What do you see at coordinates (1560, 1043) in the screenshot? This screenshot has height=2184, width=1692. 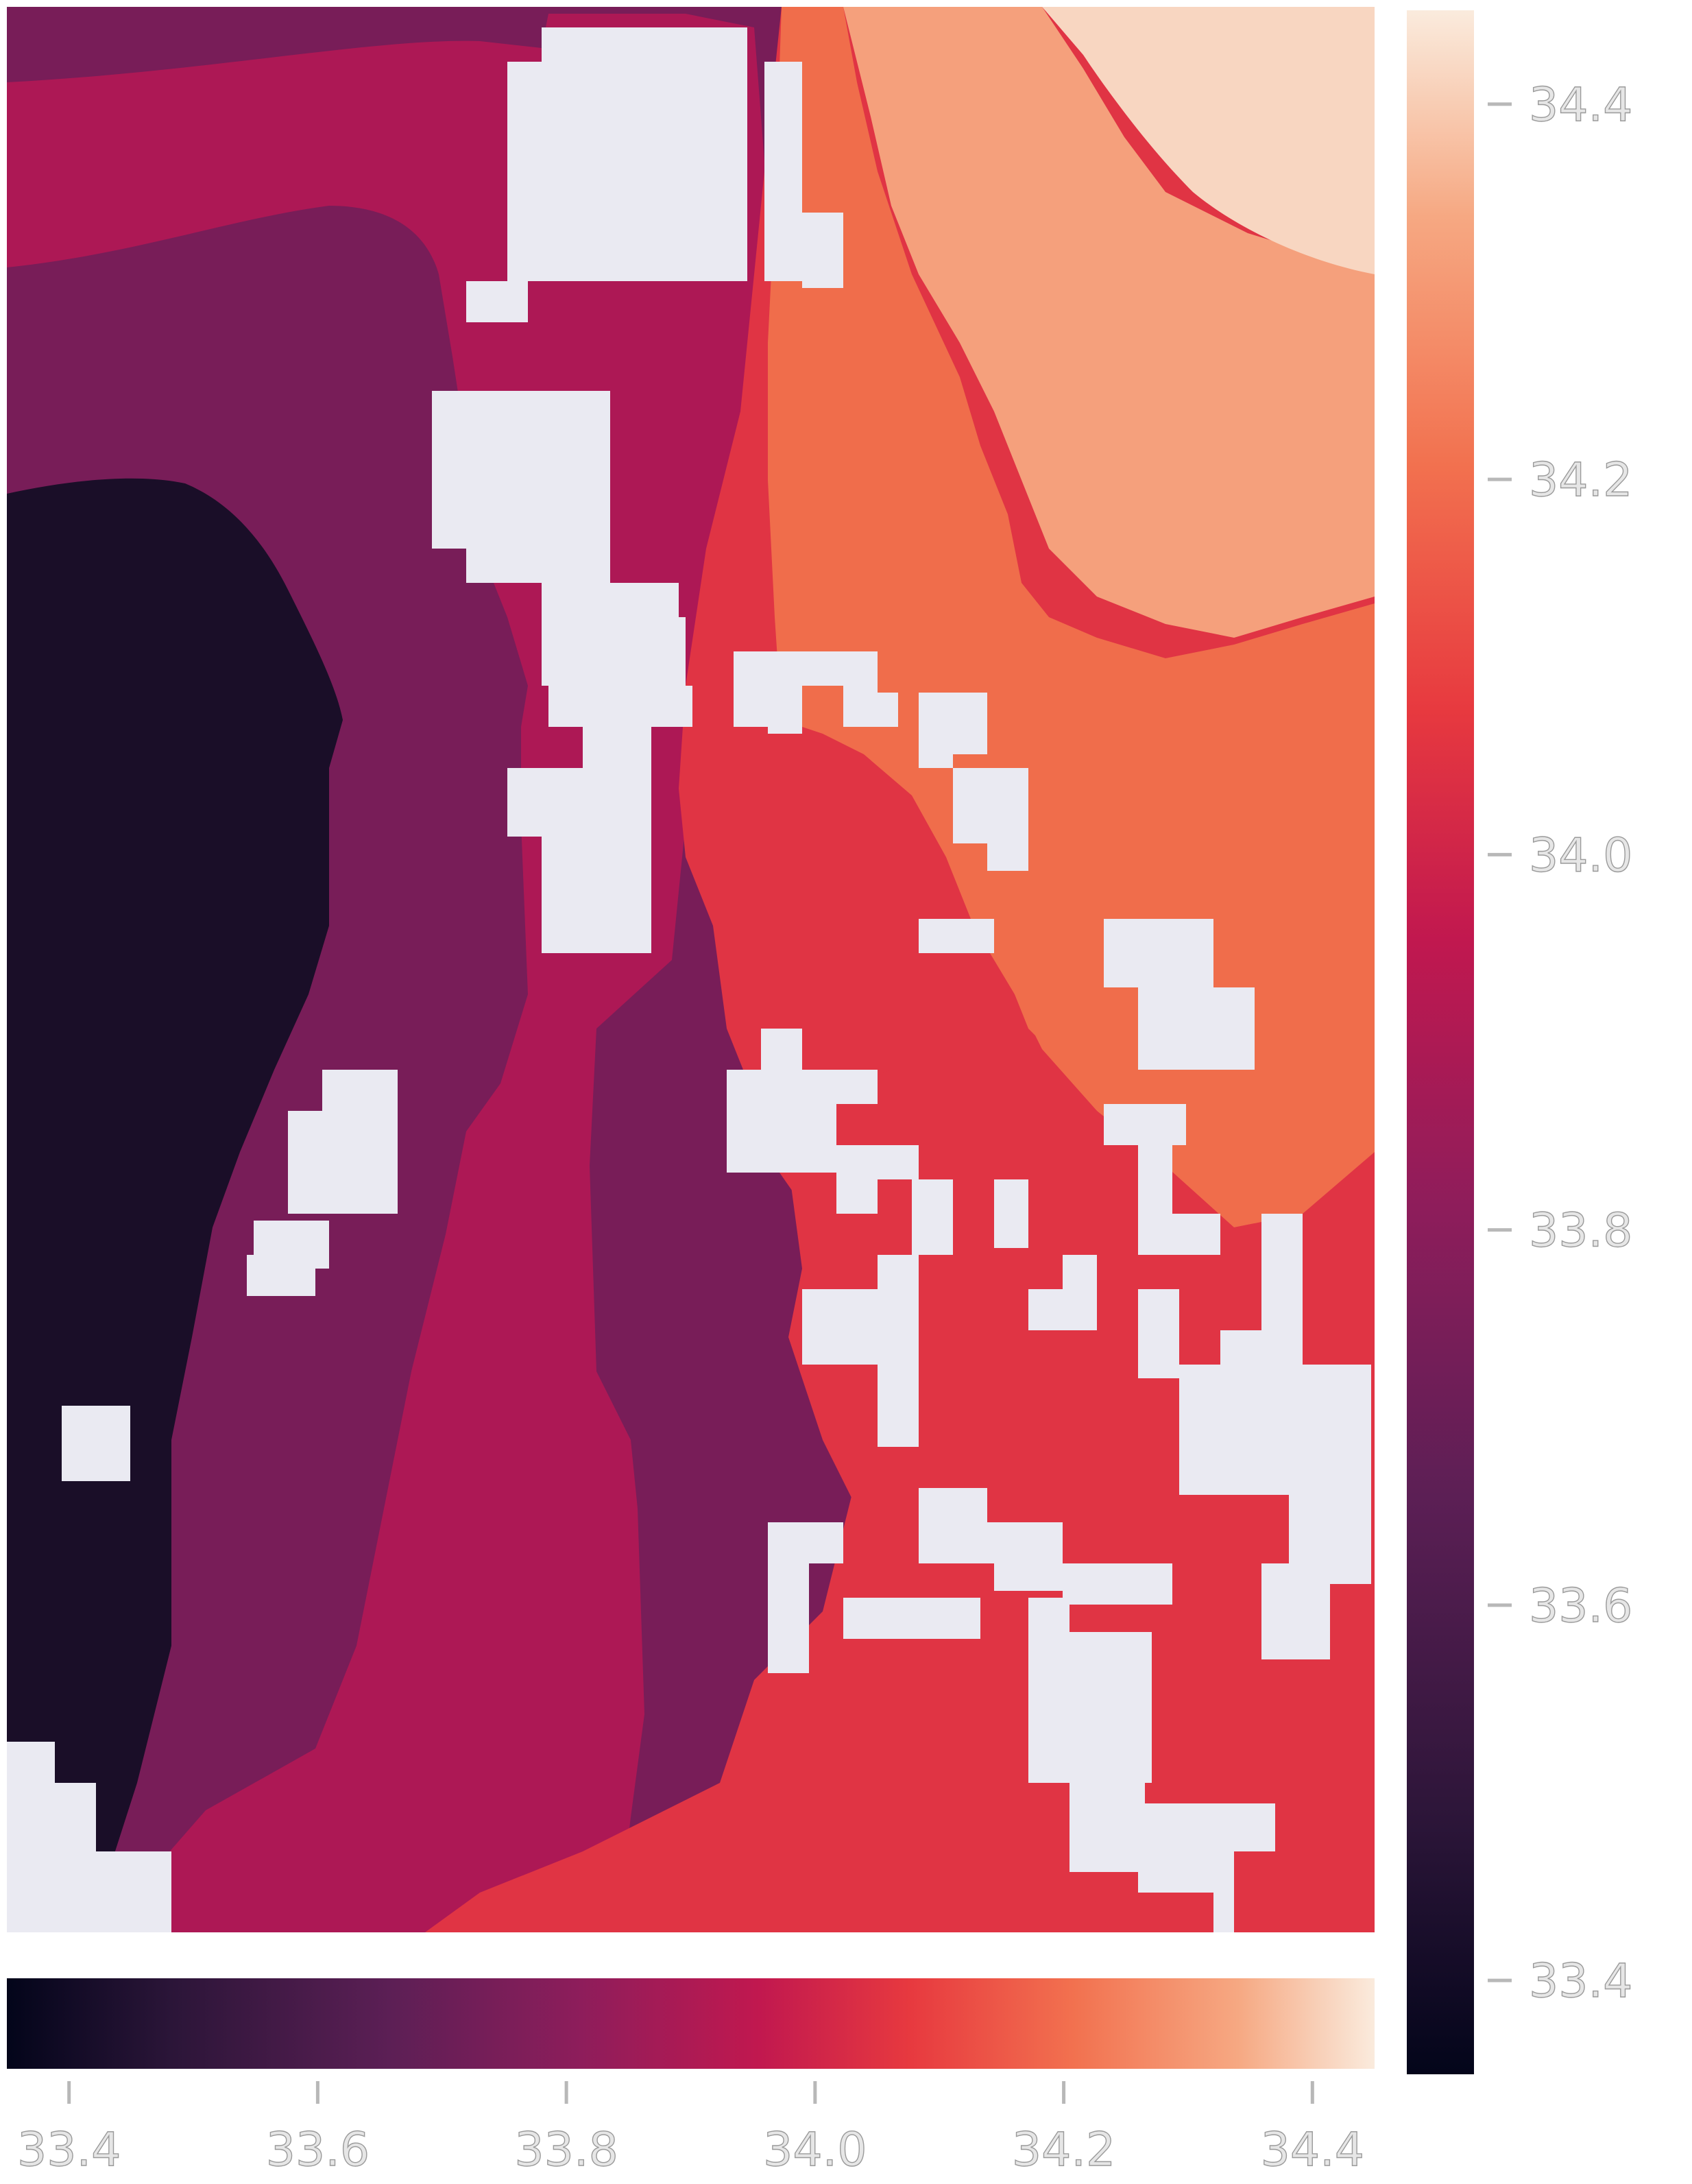 I see `colorbar-vertical-ticks: 33.4 33.6 33.8 34.0 34.2 34.4` at bounding box center [1560, 1043].